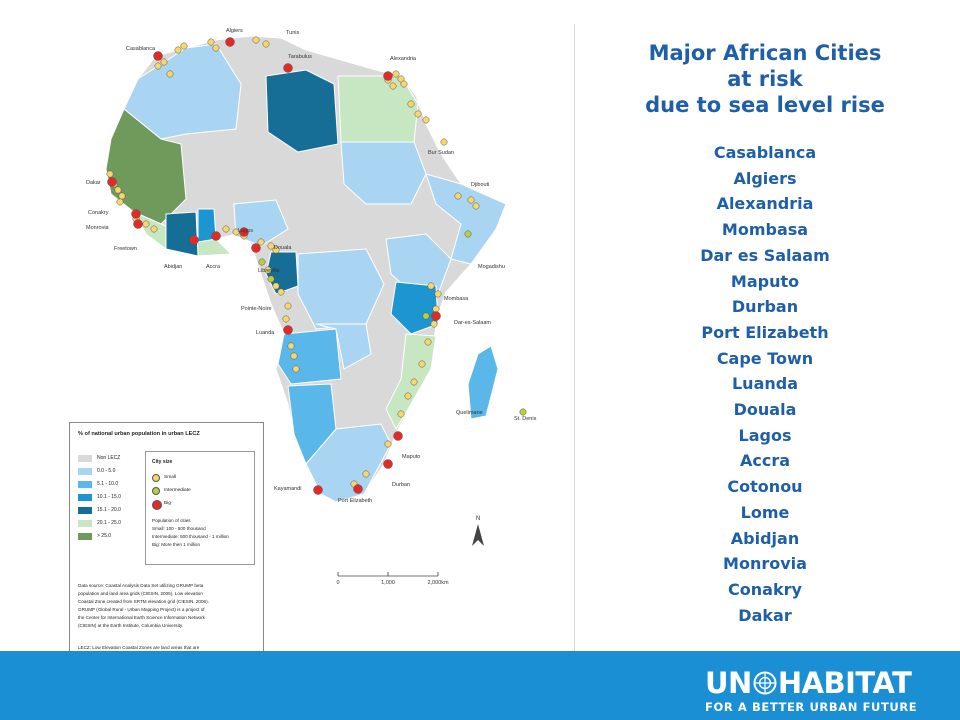 The image size is (960, 720). What do you see at coordinates (480, 185) in the screenshot?
I see `city-label: Djibouti` at bounding box center [480, 185].